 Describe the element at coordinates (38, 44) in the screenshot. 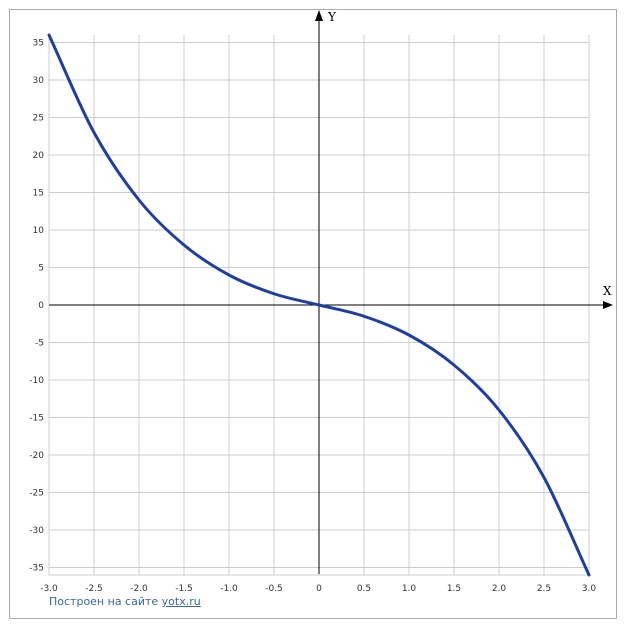

I see `y-tick-label: 35` at that location.